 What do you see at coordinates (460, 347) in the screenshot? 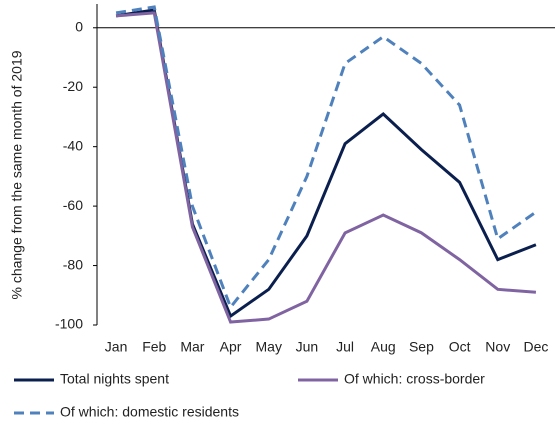
I see `x-tick-label: Oct` at bounding box center [460, 347].